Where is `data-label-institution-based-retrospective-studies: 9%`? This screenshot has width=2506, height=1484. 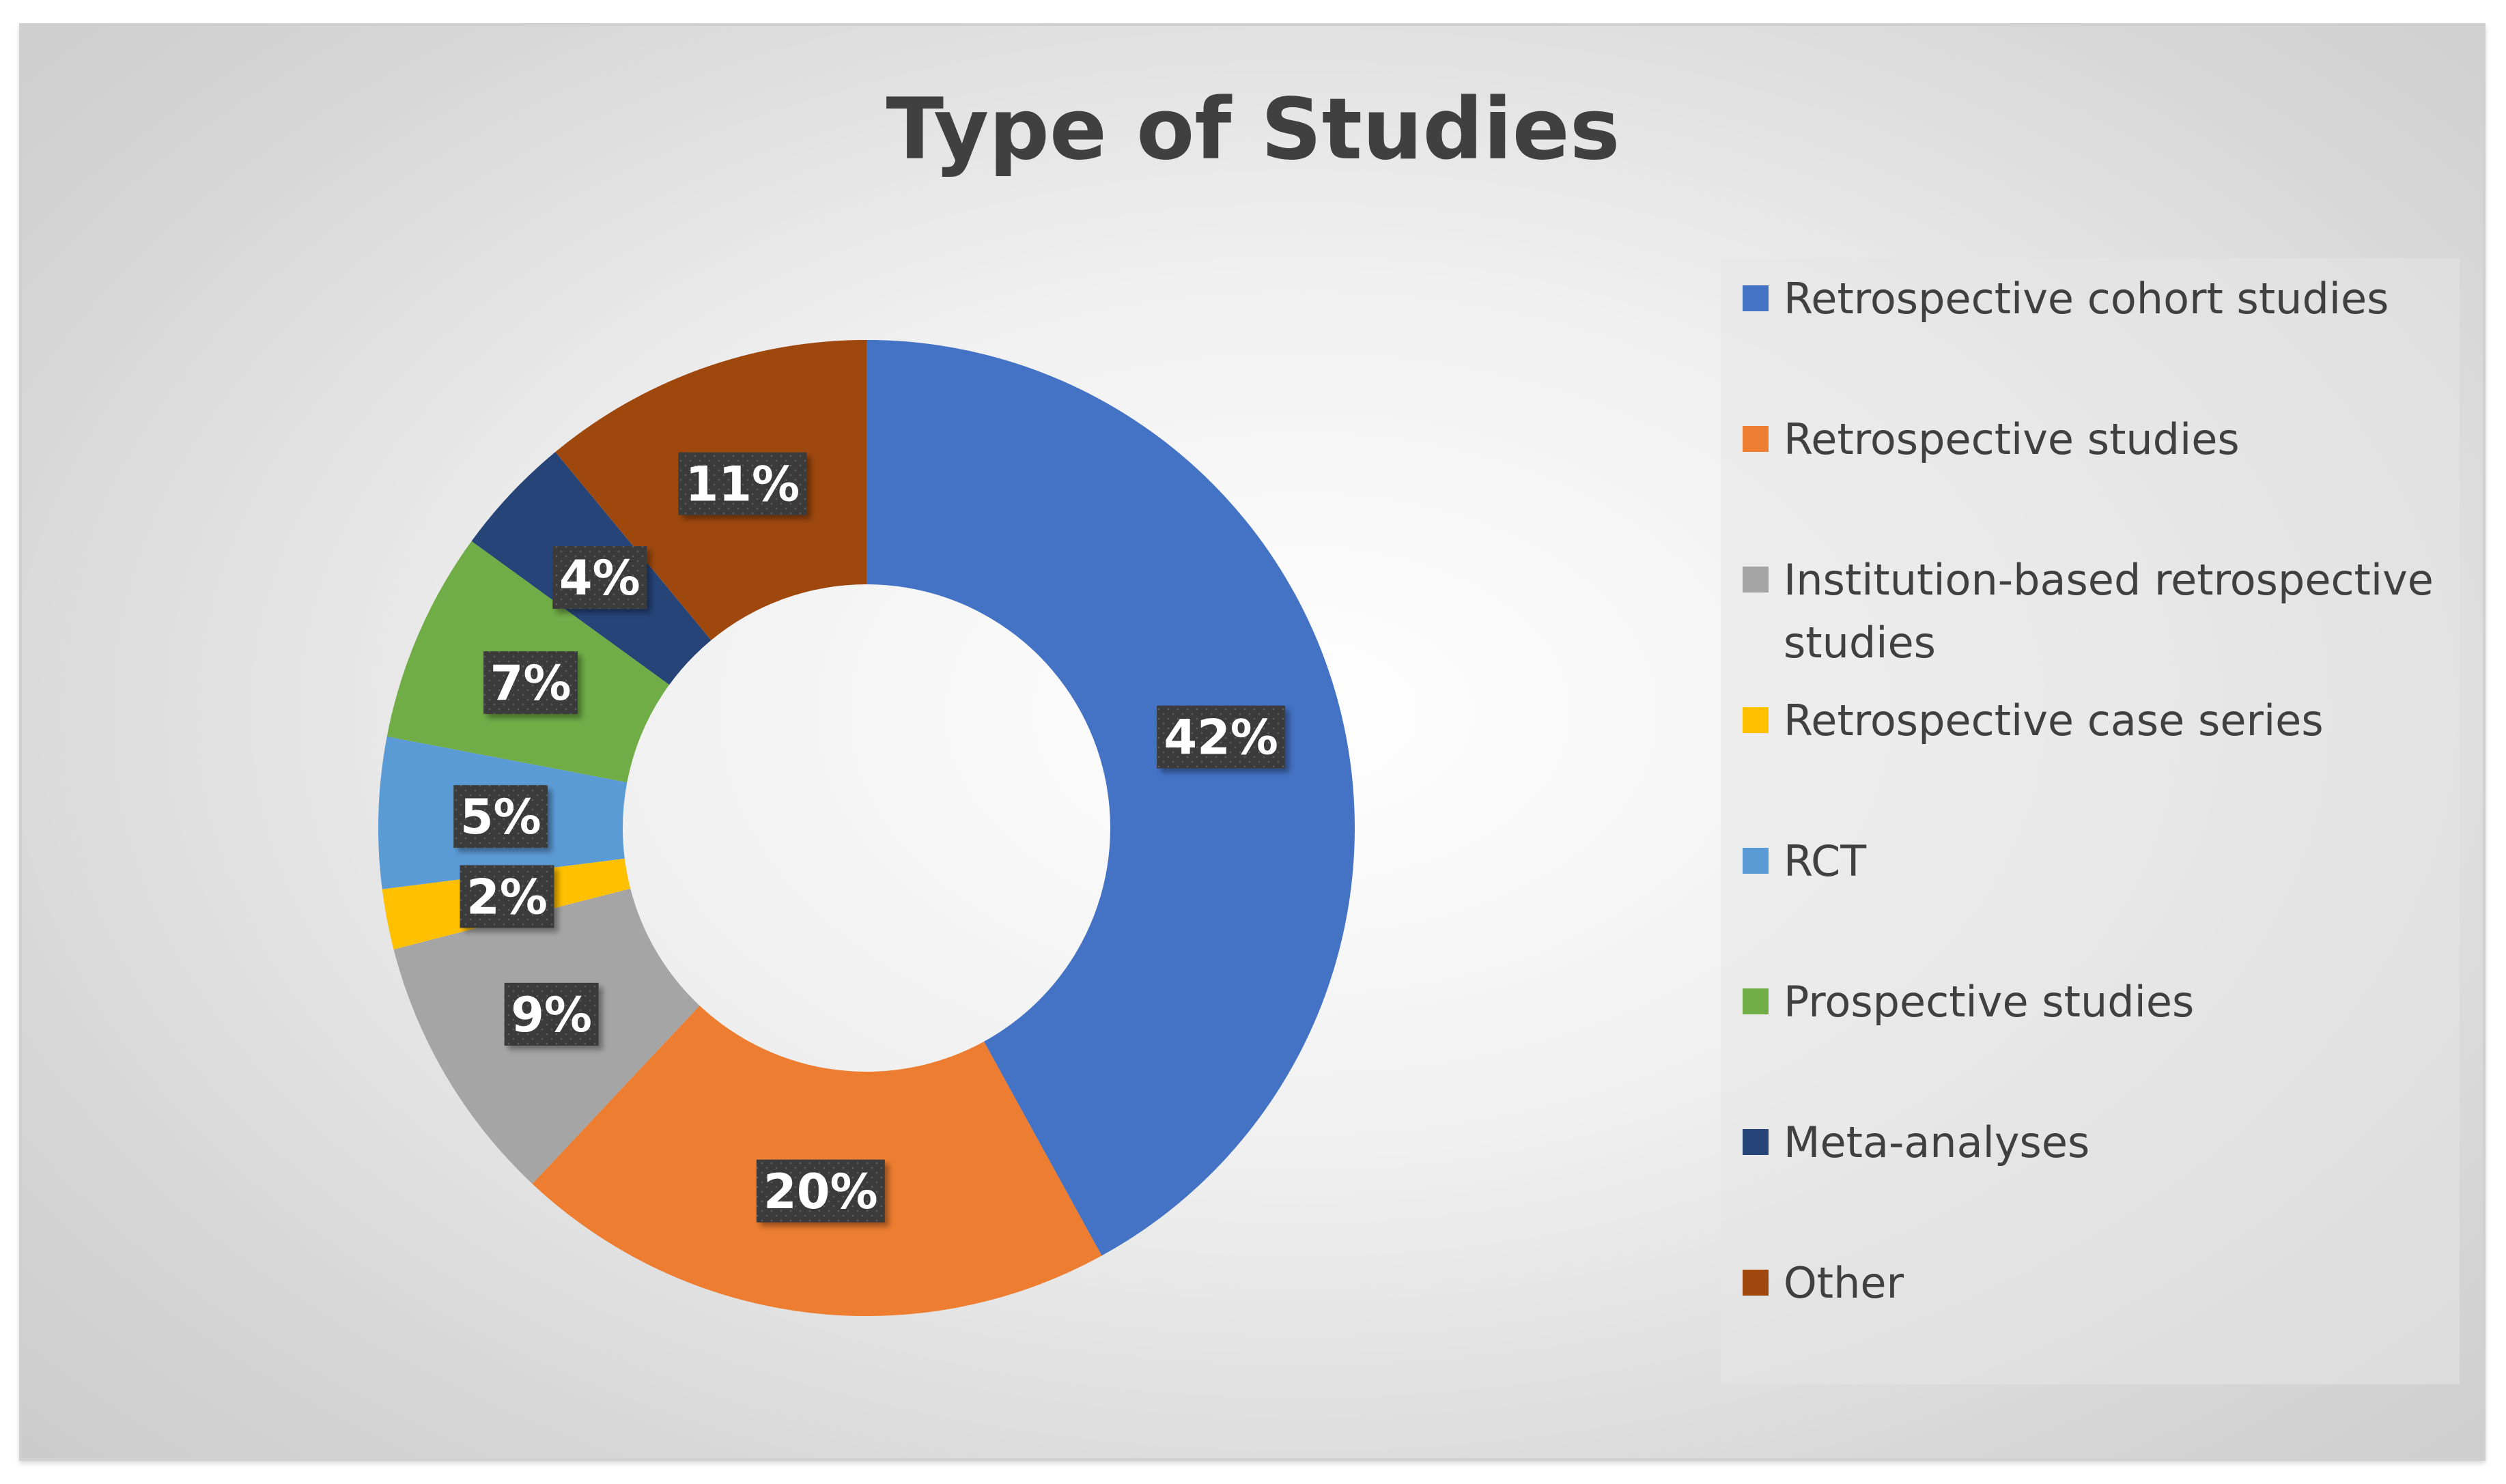
data-label-institution-based-retrospective-studies: 9% is located at coordinates (551, 1014).